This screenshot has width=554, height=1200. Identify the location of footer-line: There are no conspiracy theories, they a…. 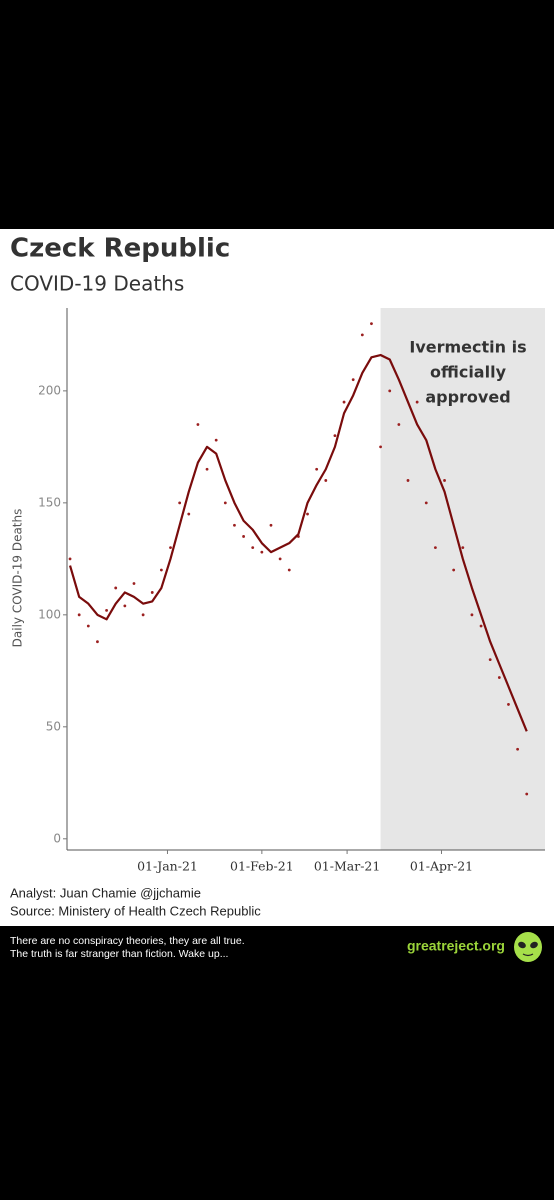
(127, 941).